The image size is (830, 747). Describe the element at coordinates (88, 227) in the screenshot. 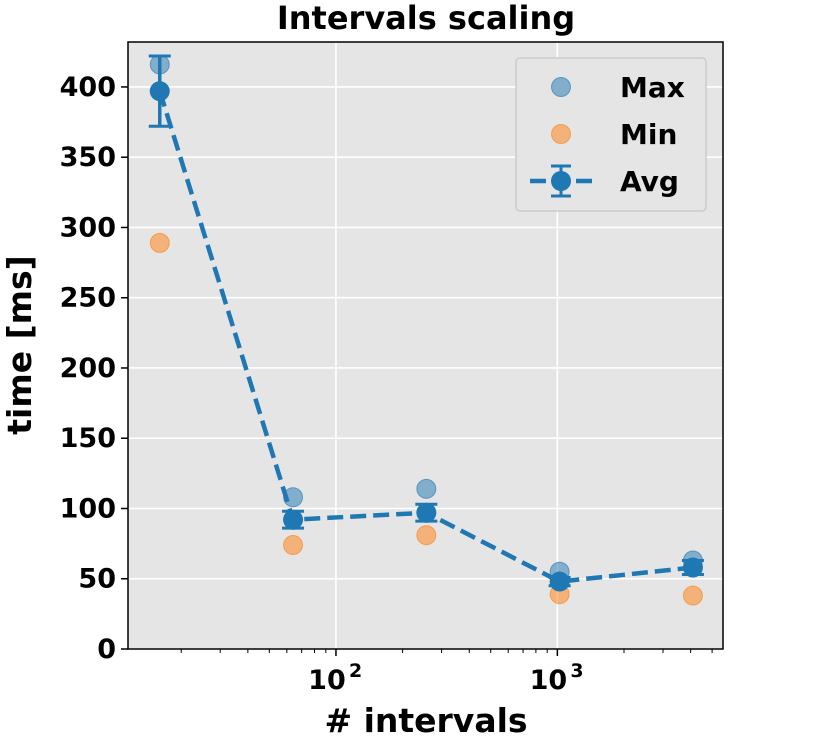

I see `y-tick-label: 300` at that location.